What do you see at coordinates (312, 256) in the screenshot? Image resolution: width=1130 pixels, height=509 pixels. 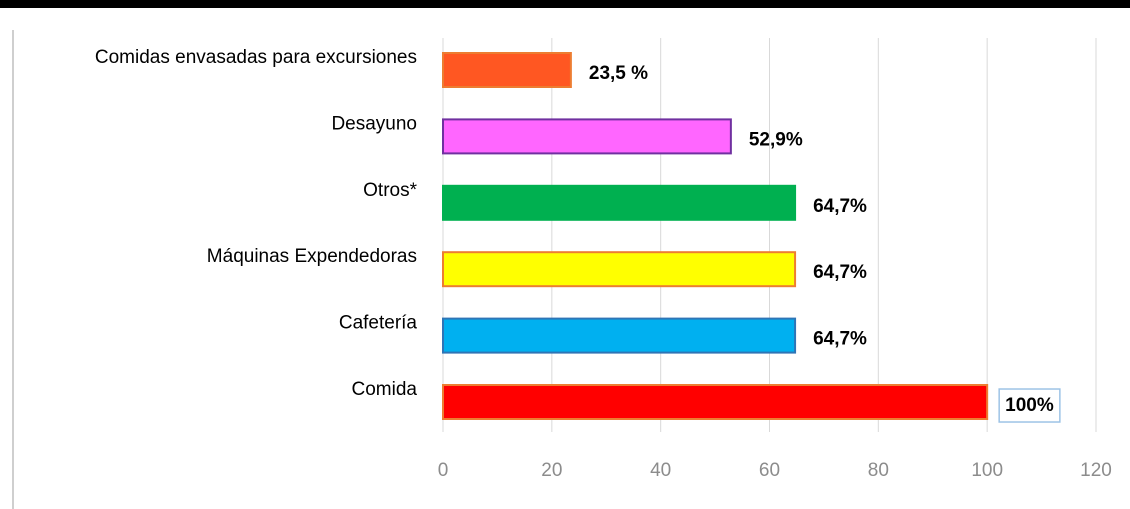 I see `category-label: Máquinas Expendedoras` at bounding box center [312, 256].